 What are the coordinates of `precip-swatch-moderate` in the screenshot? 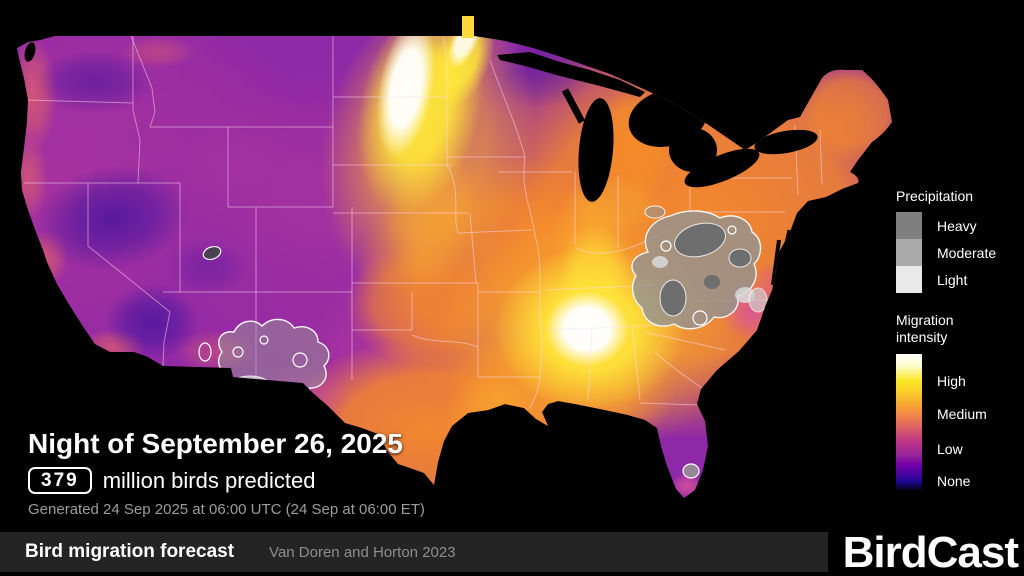 It's located at (909, 252).